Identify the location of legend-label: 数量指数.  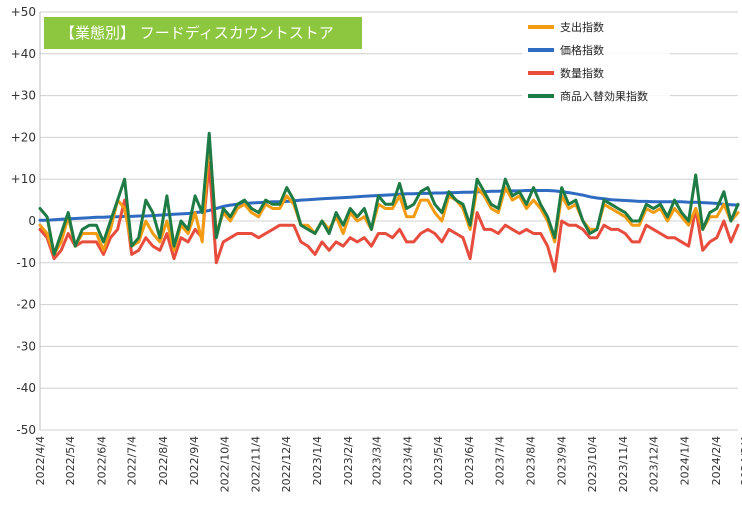
(582, 73).